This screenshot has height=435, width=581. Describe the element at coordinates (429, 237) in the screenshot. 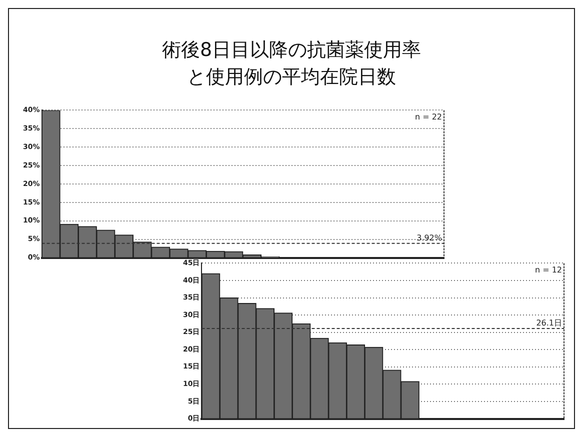

I see `ref-line-label: 3.92%` at that location.